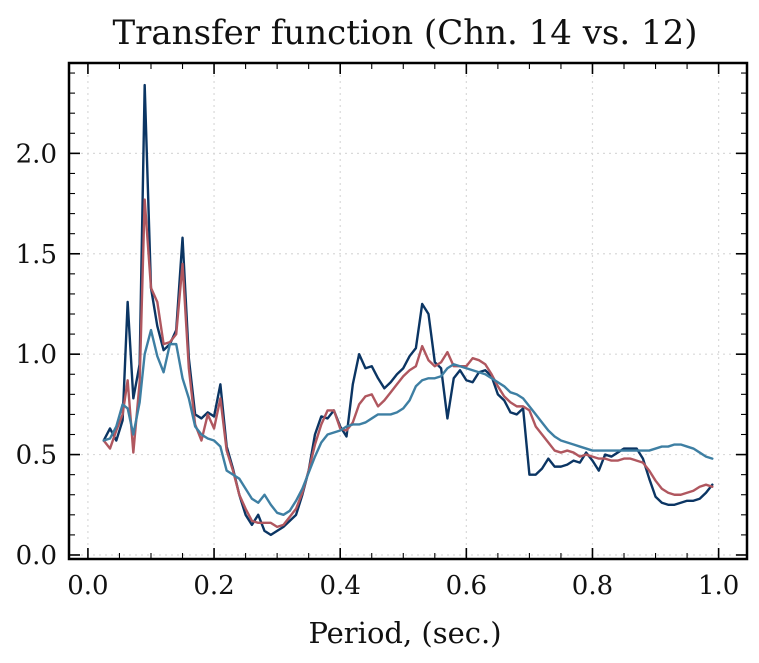 This screenshot has height=663, width=759. Describe the element at coordinates (36, 154) in the screenshot. I see `y-tick-label-4: 2.0` at that location.